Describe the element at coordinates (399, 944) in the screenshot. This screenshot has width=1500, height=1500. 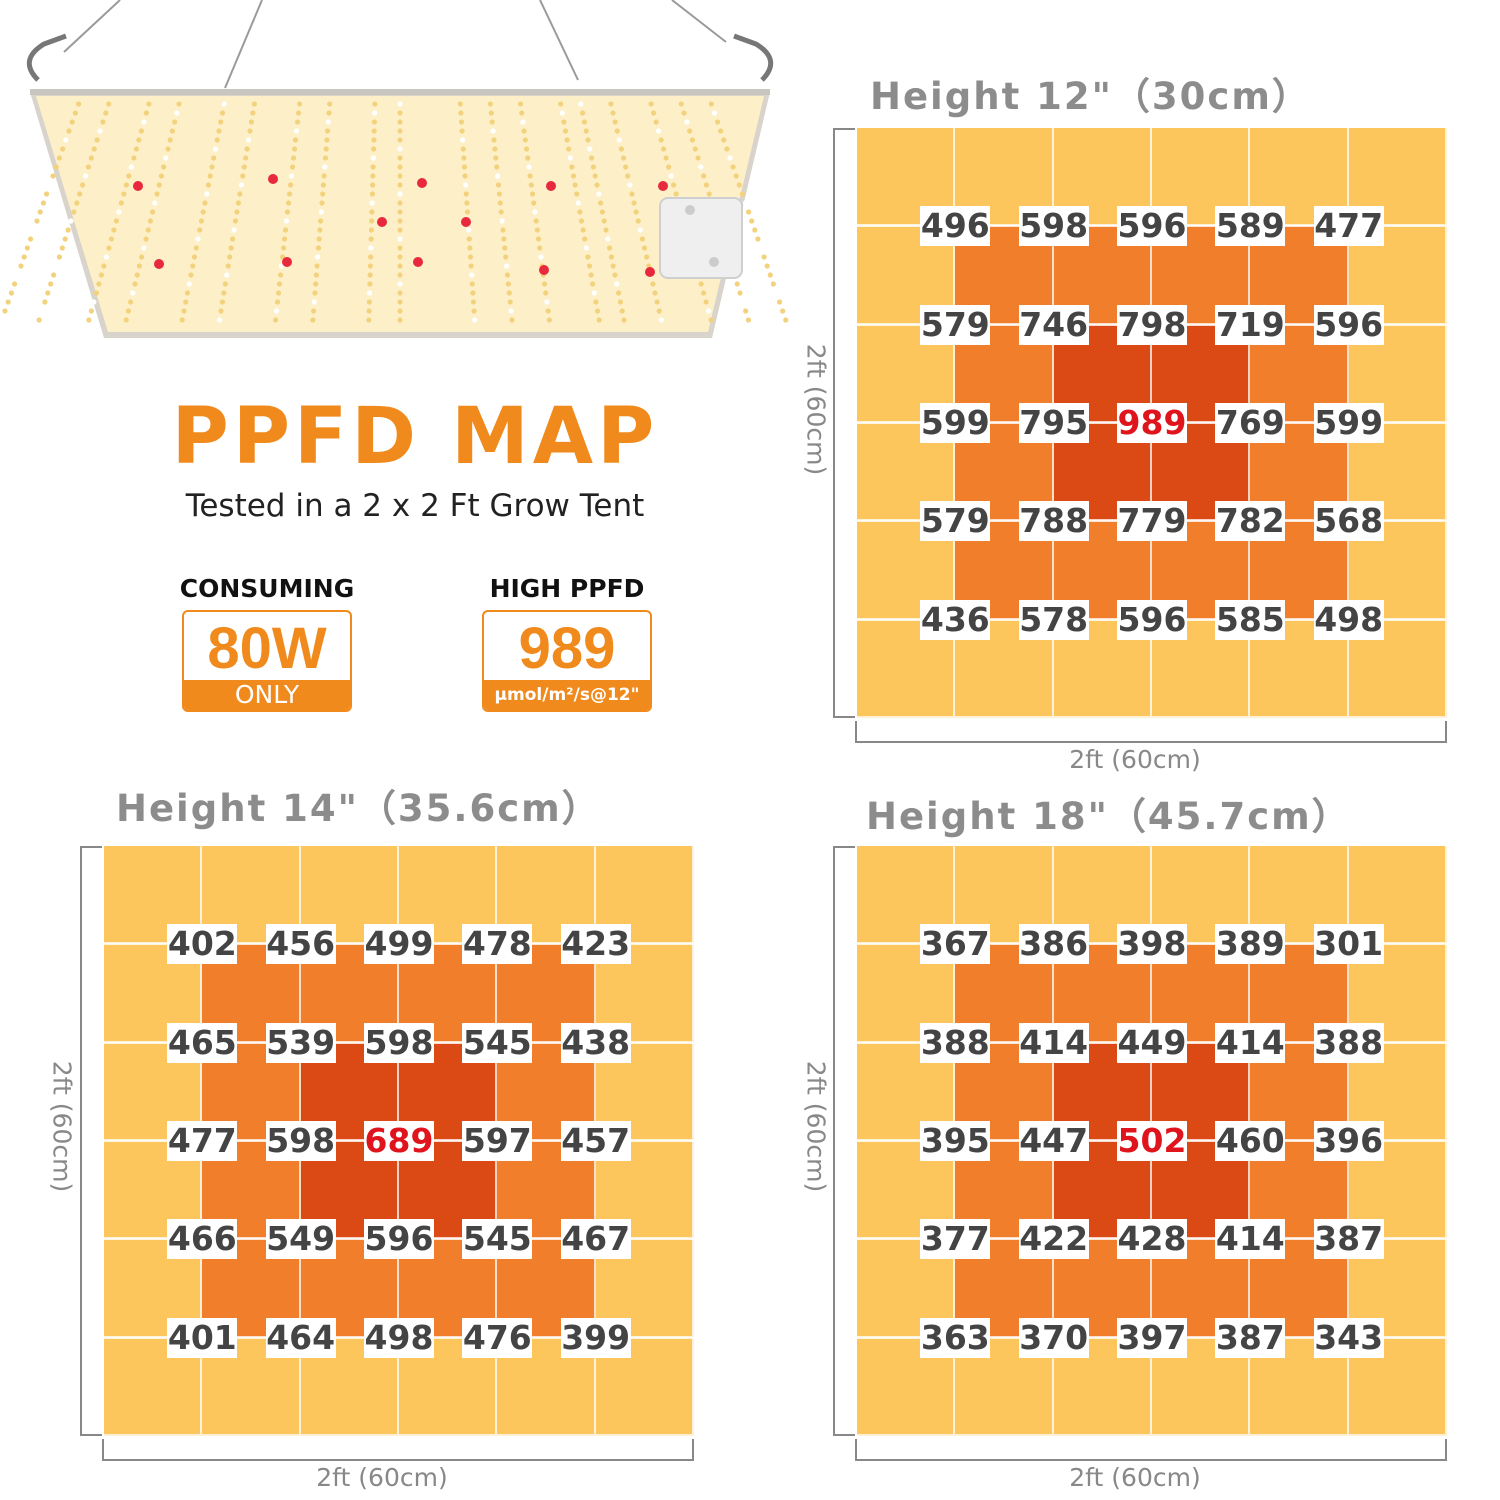
I see `ppfd-value-label: 499` at that location.